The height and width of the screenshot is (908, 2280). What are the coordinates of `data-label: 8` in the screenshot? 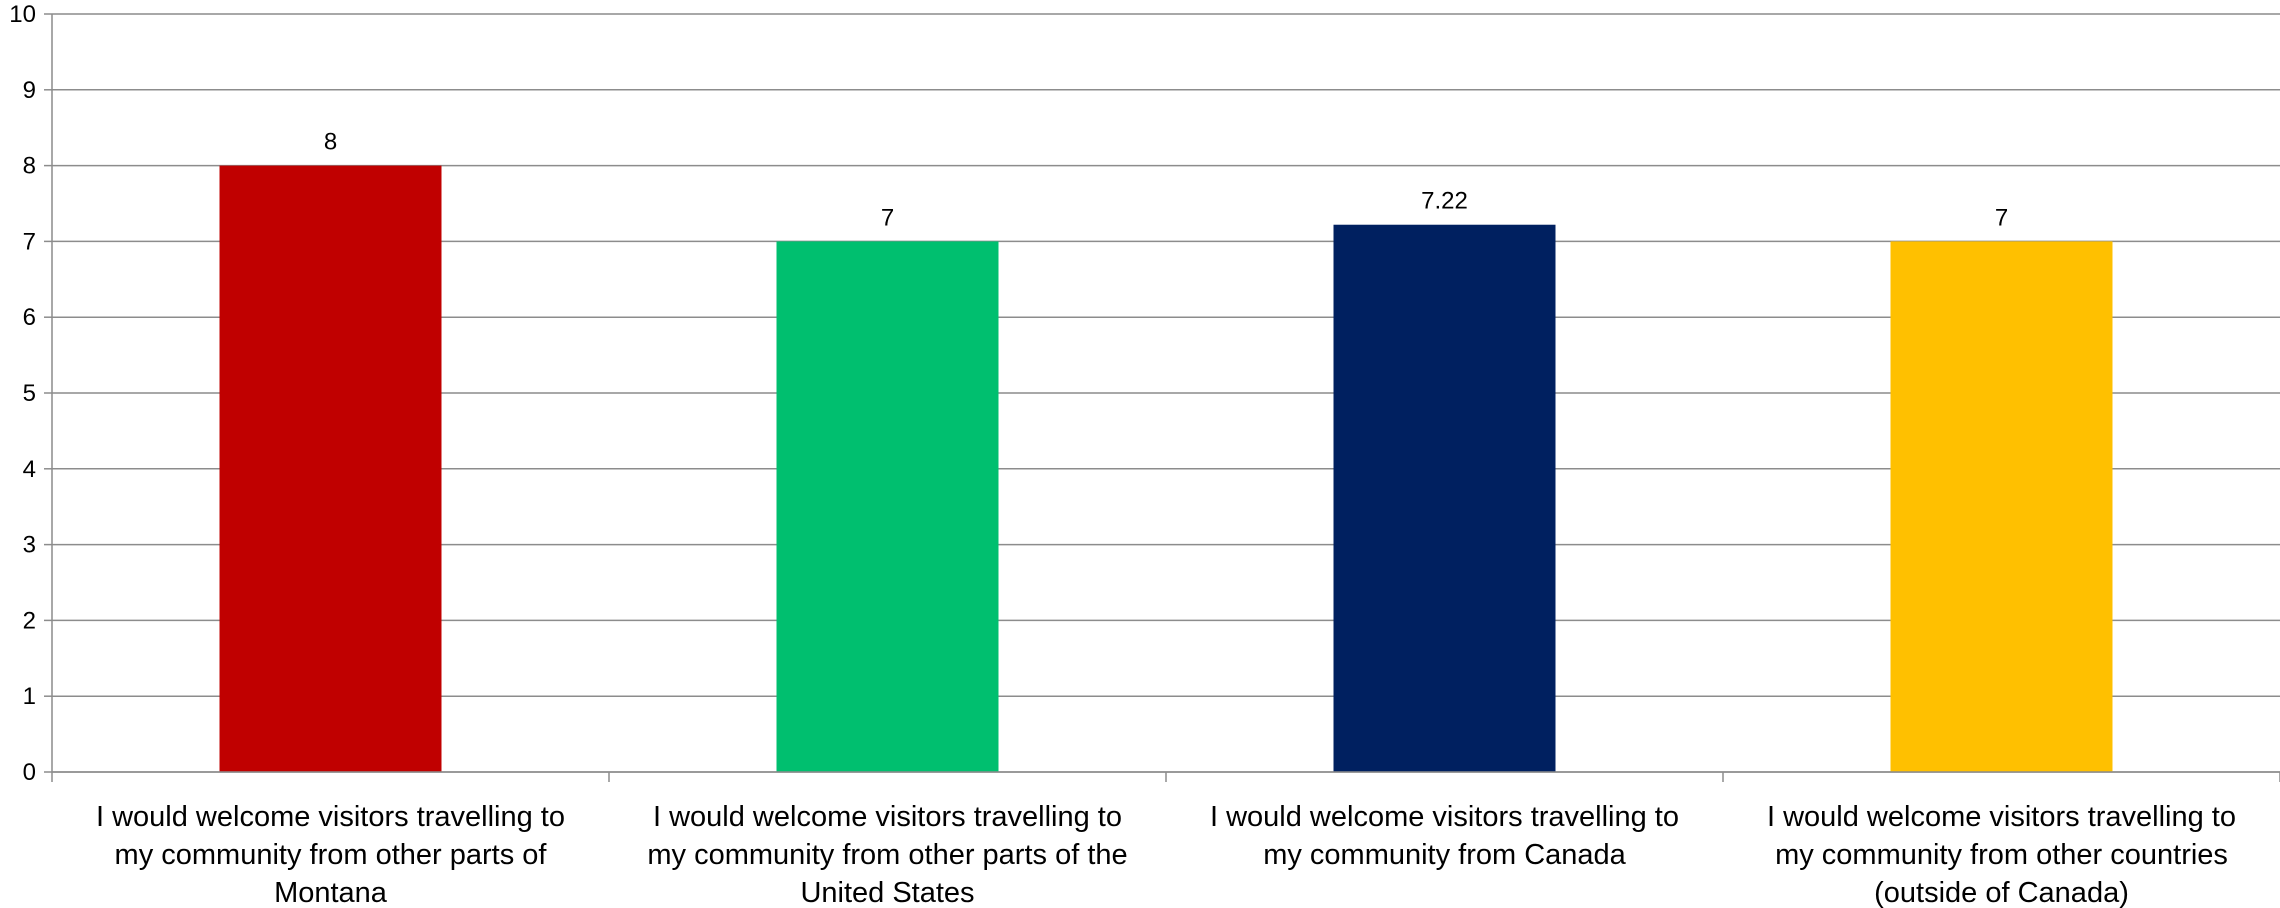 It's located at (330, 142).